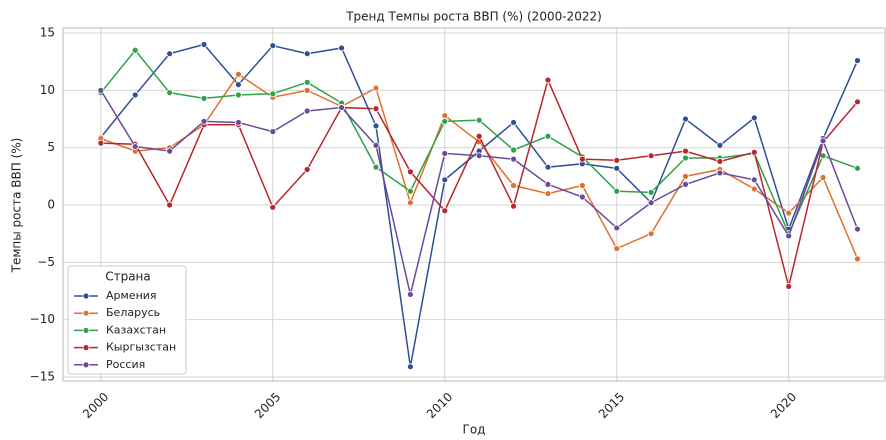 The image size is (886, 440). What do you see at coordinates (95, 405) in the screenshot?
I see `x-tick-label: 2000` at bounding box center [95, 405].